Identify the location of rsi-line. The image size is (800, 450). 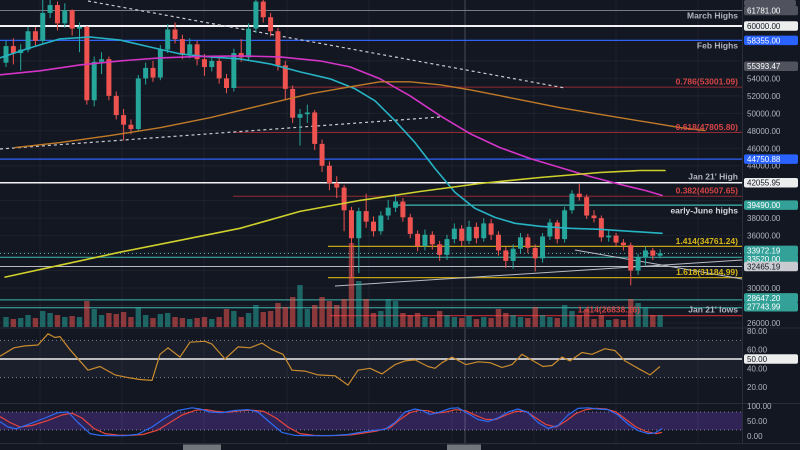
(330, 359).